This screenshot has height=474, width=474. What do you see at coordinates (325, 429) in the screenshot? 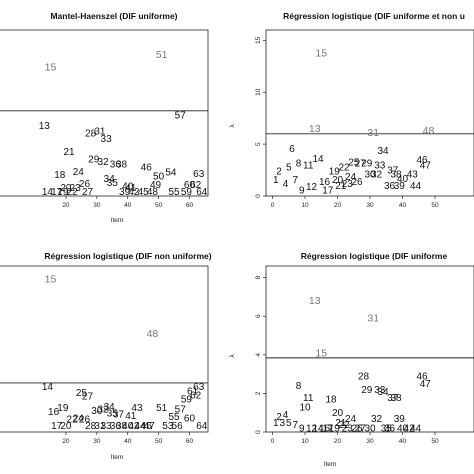
I see `item-point: 16` at bounding box center [325, 429].